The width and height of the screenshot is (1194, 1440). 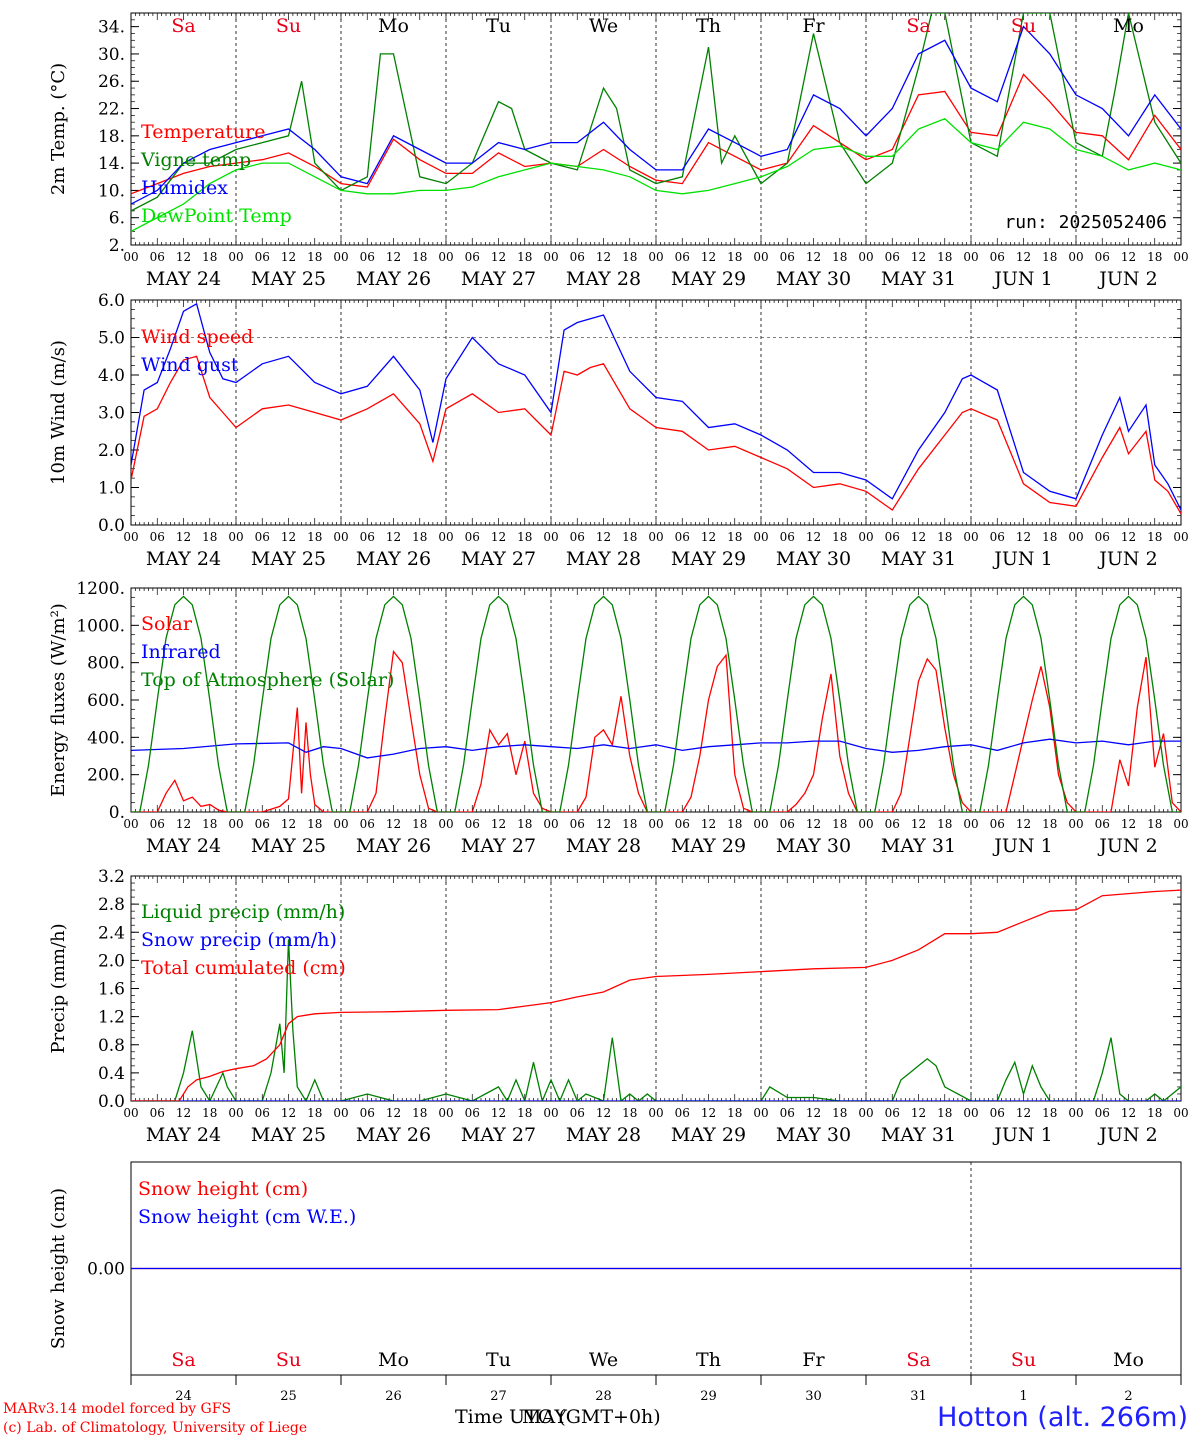 What do you see at coordinates (288, 1135) in the screenshot?
I see `date-label: MAY 25` at bounding box center [288, 1135].